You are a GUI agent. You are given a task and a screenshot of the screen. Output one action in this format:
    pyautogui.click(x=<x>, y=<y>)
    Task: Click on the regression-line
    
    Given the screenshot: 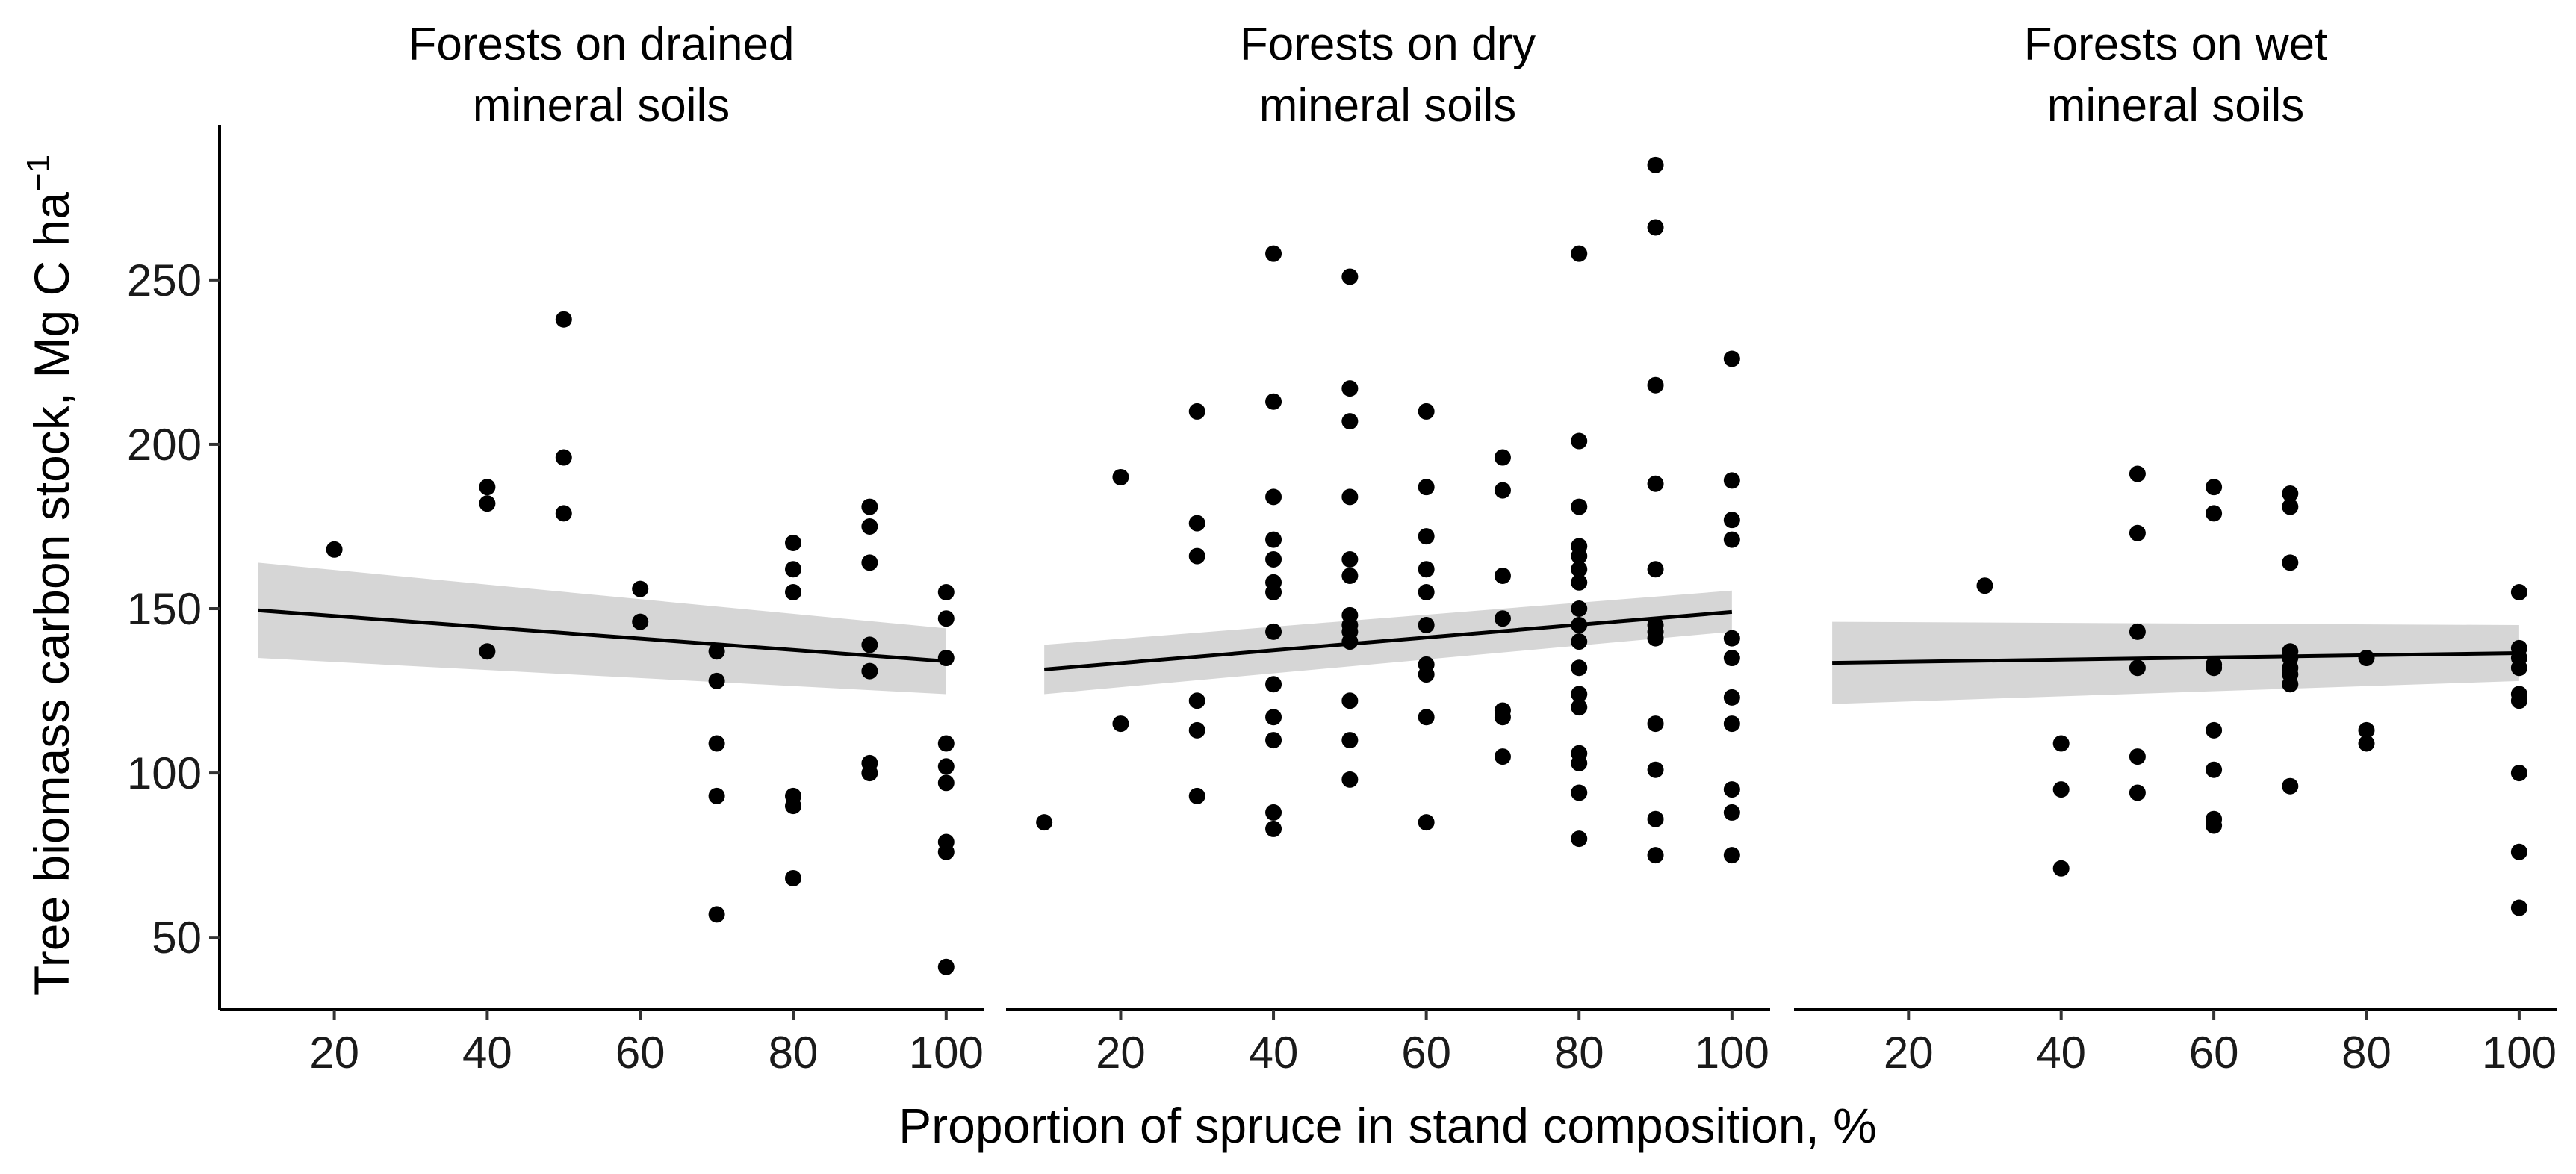 What is the action you would take?
    pyautogui.click(x=602, y=635)
    